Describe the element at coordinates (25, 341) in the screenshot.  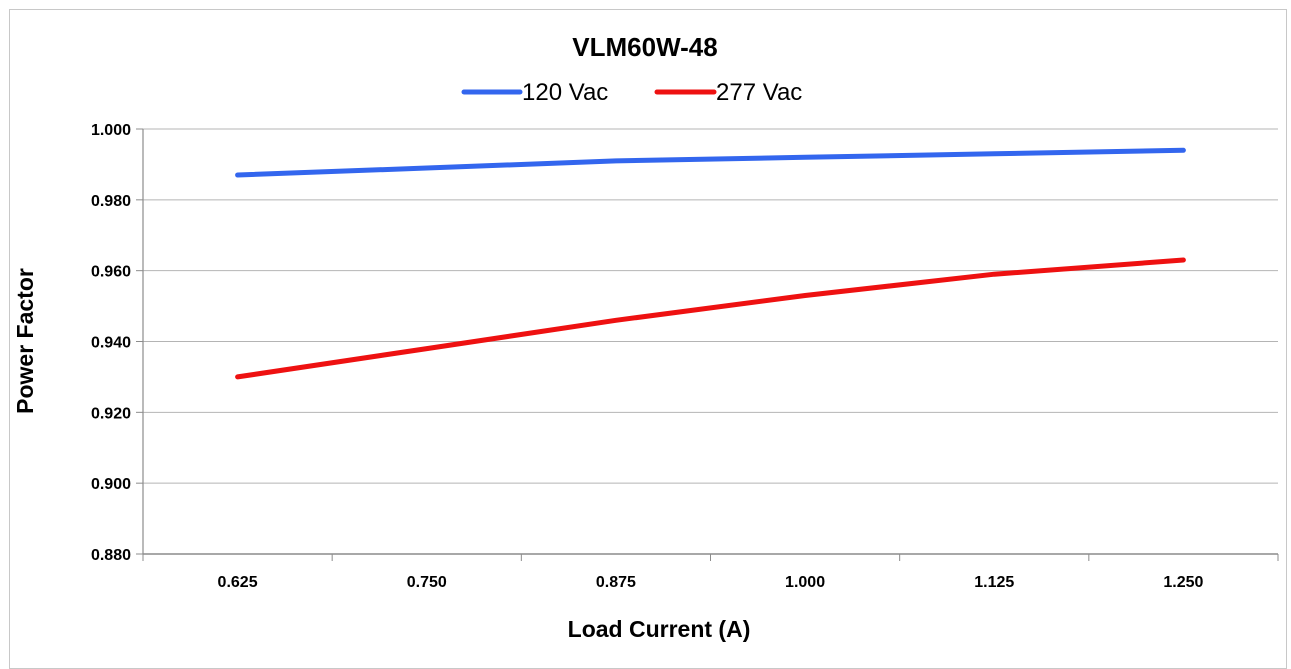
I see `y-axis-title: Power Factor` at that location.